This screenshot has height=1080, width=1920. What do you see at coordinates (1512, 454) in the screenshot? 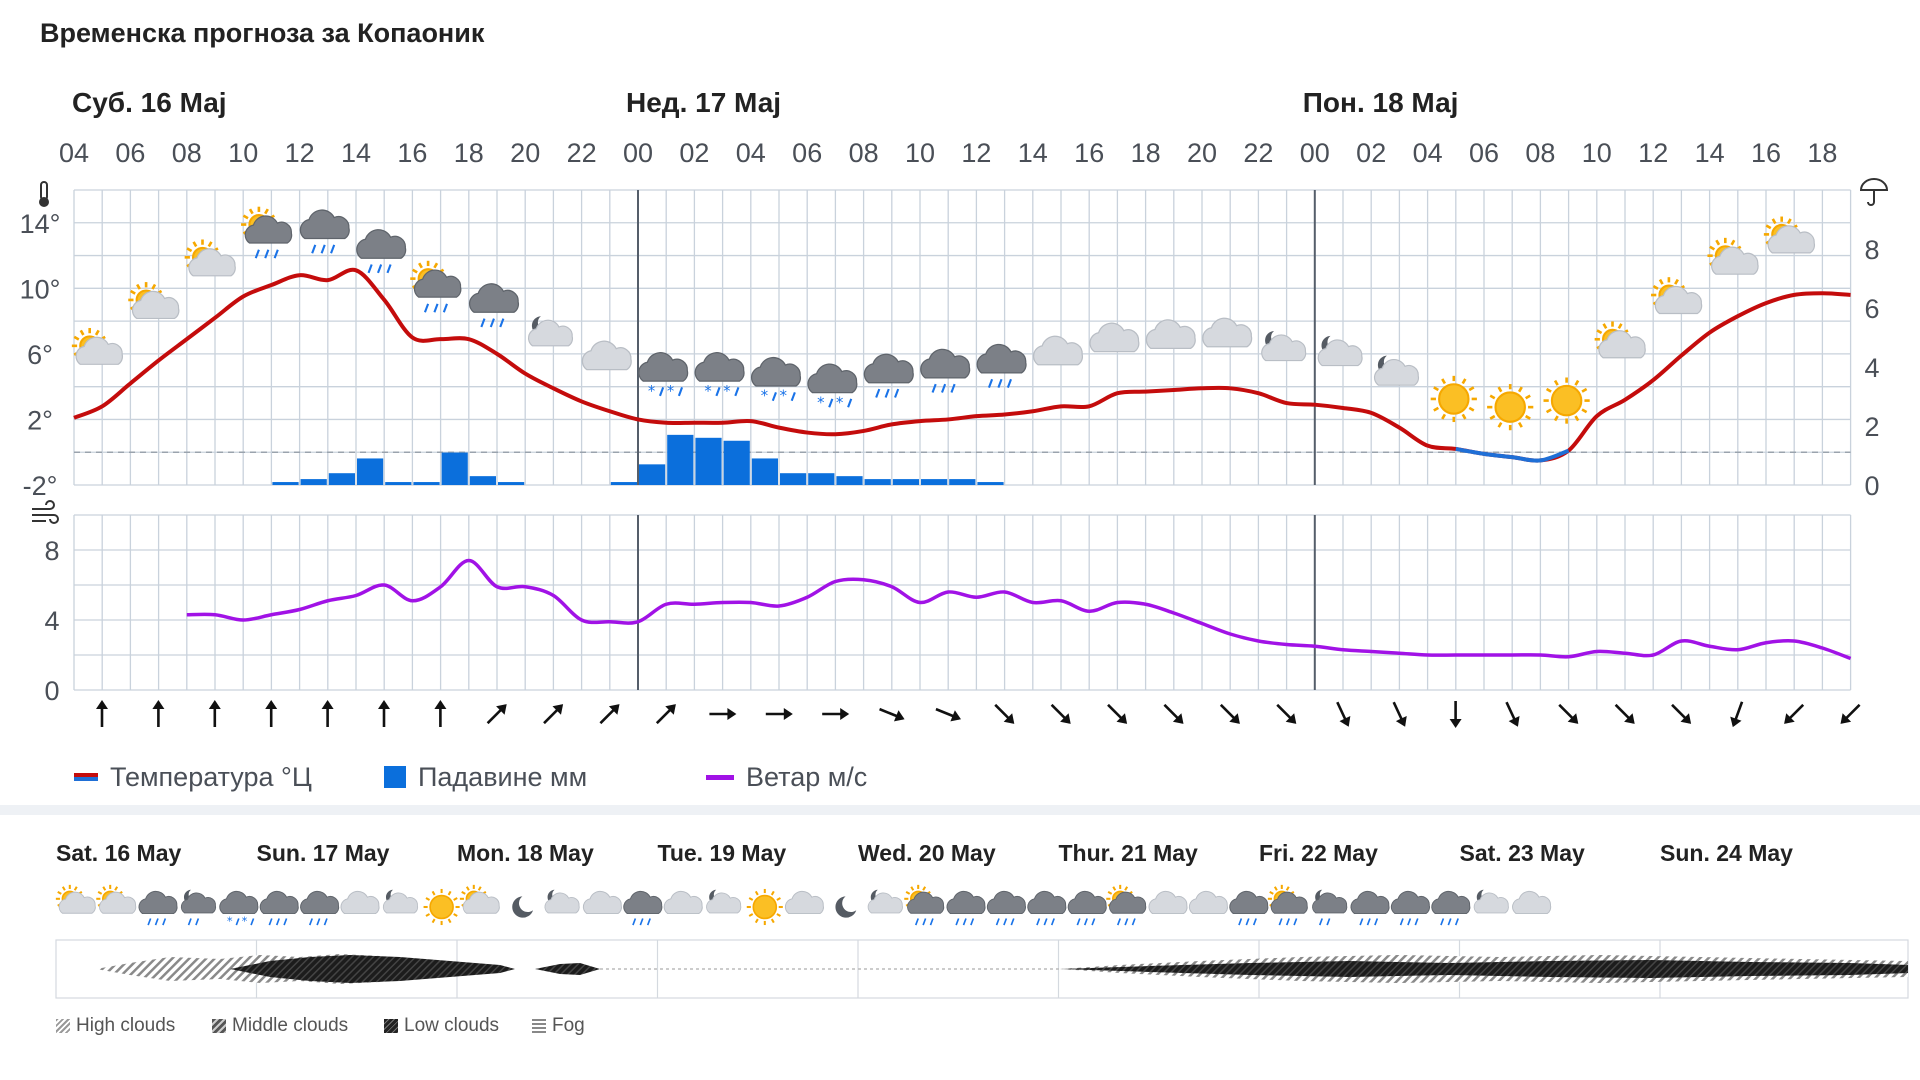
I see `temperature-below-zero-line` at bounding box center [1512, 454].